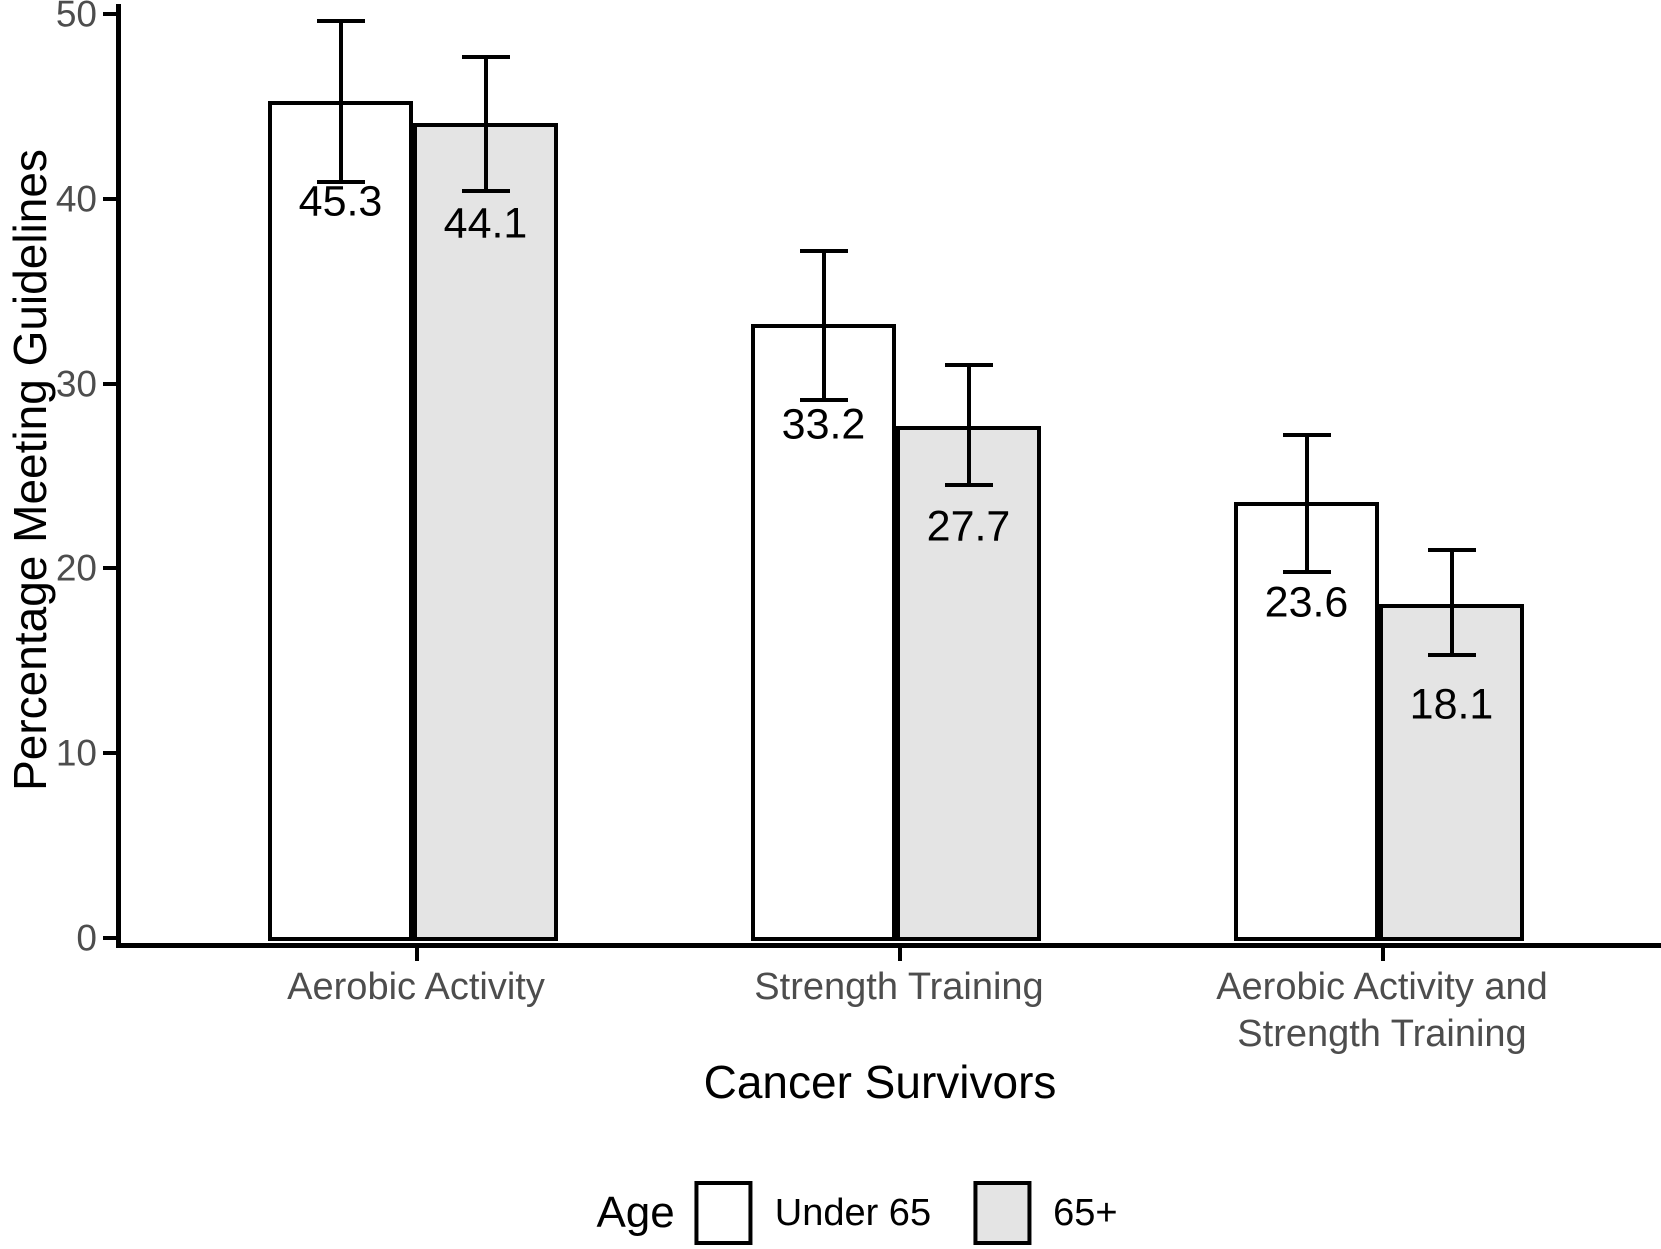 The height and width of the screenshot is (1249, 1661). Describe the element at coordinates (340, 201) in the screenshot. I see `bar-value-label: 45.3` at that location.